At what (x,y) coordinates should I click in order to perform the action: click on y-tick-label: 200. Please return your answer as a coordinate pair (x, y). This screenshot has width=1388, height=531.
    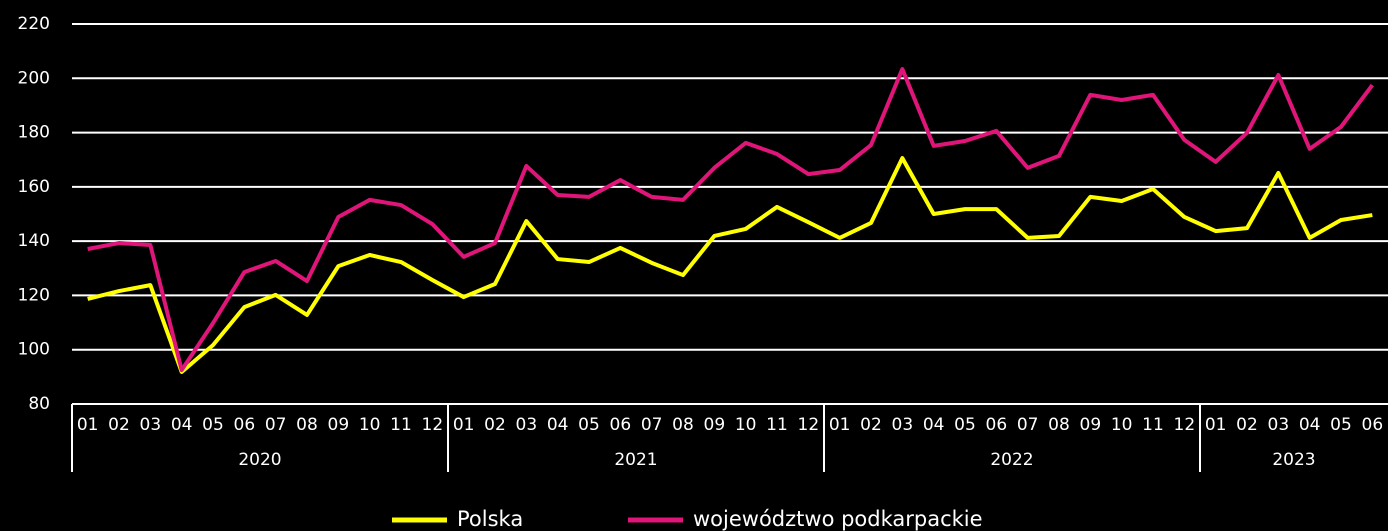
    Looking at the image, I should click on (34, 78).